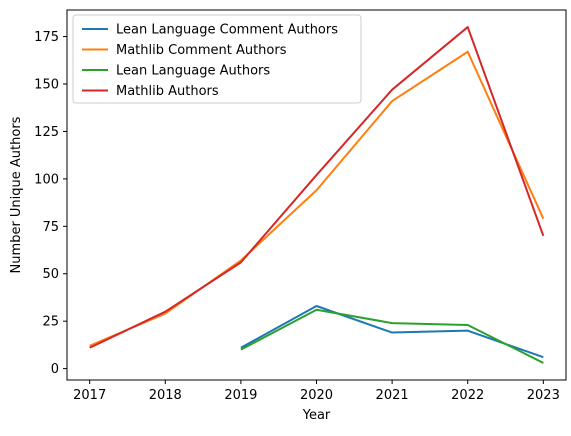  Describe the element at coordinates (392, 395) in the screenshot. I see `x-tick-label: 2021` at that location.